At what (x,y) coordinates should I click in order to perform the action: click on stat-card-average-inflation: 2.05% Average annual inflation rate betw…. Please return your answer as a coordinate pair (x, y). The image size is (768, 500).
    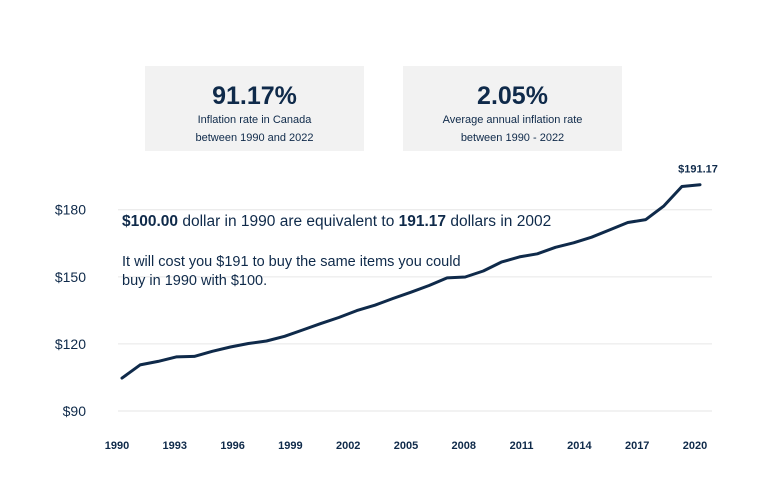
    Looking at the image, I should click on (512, 108).